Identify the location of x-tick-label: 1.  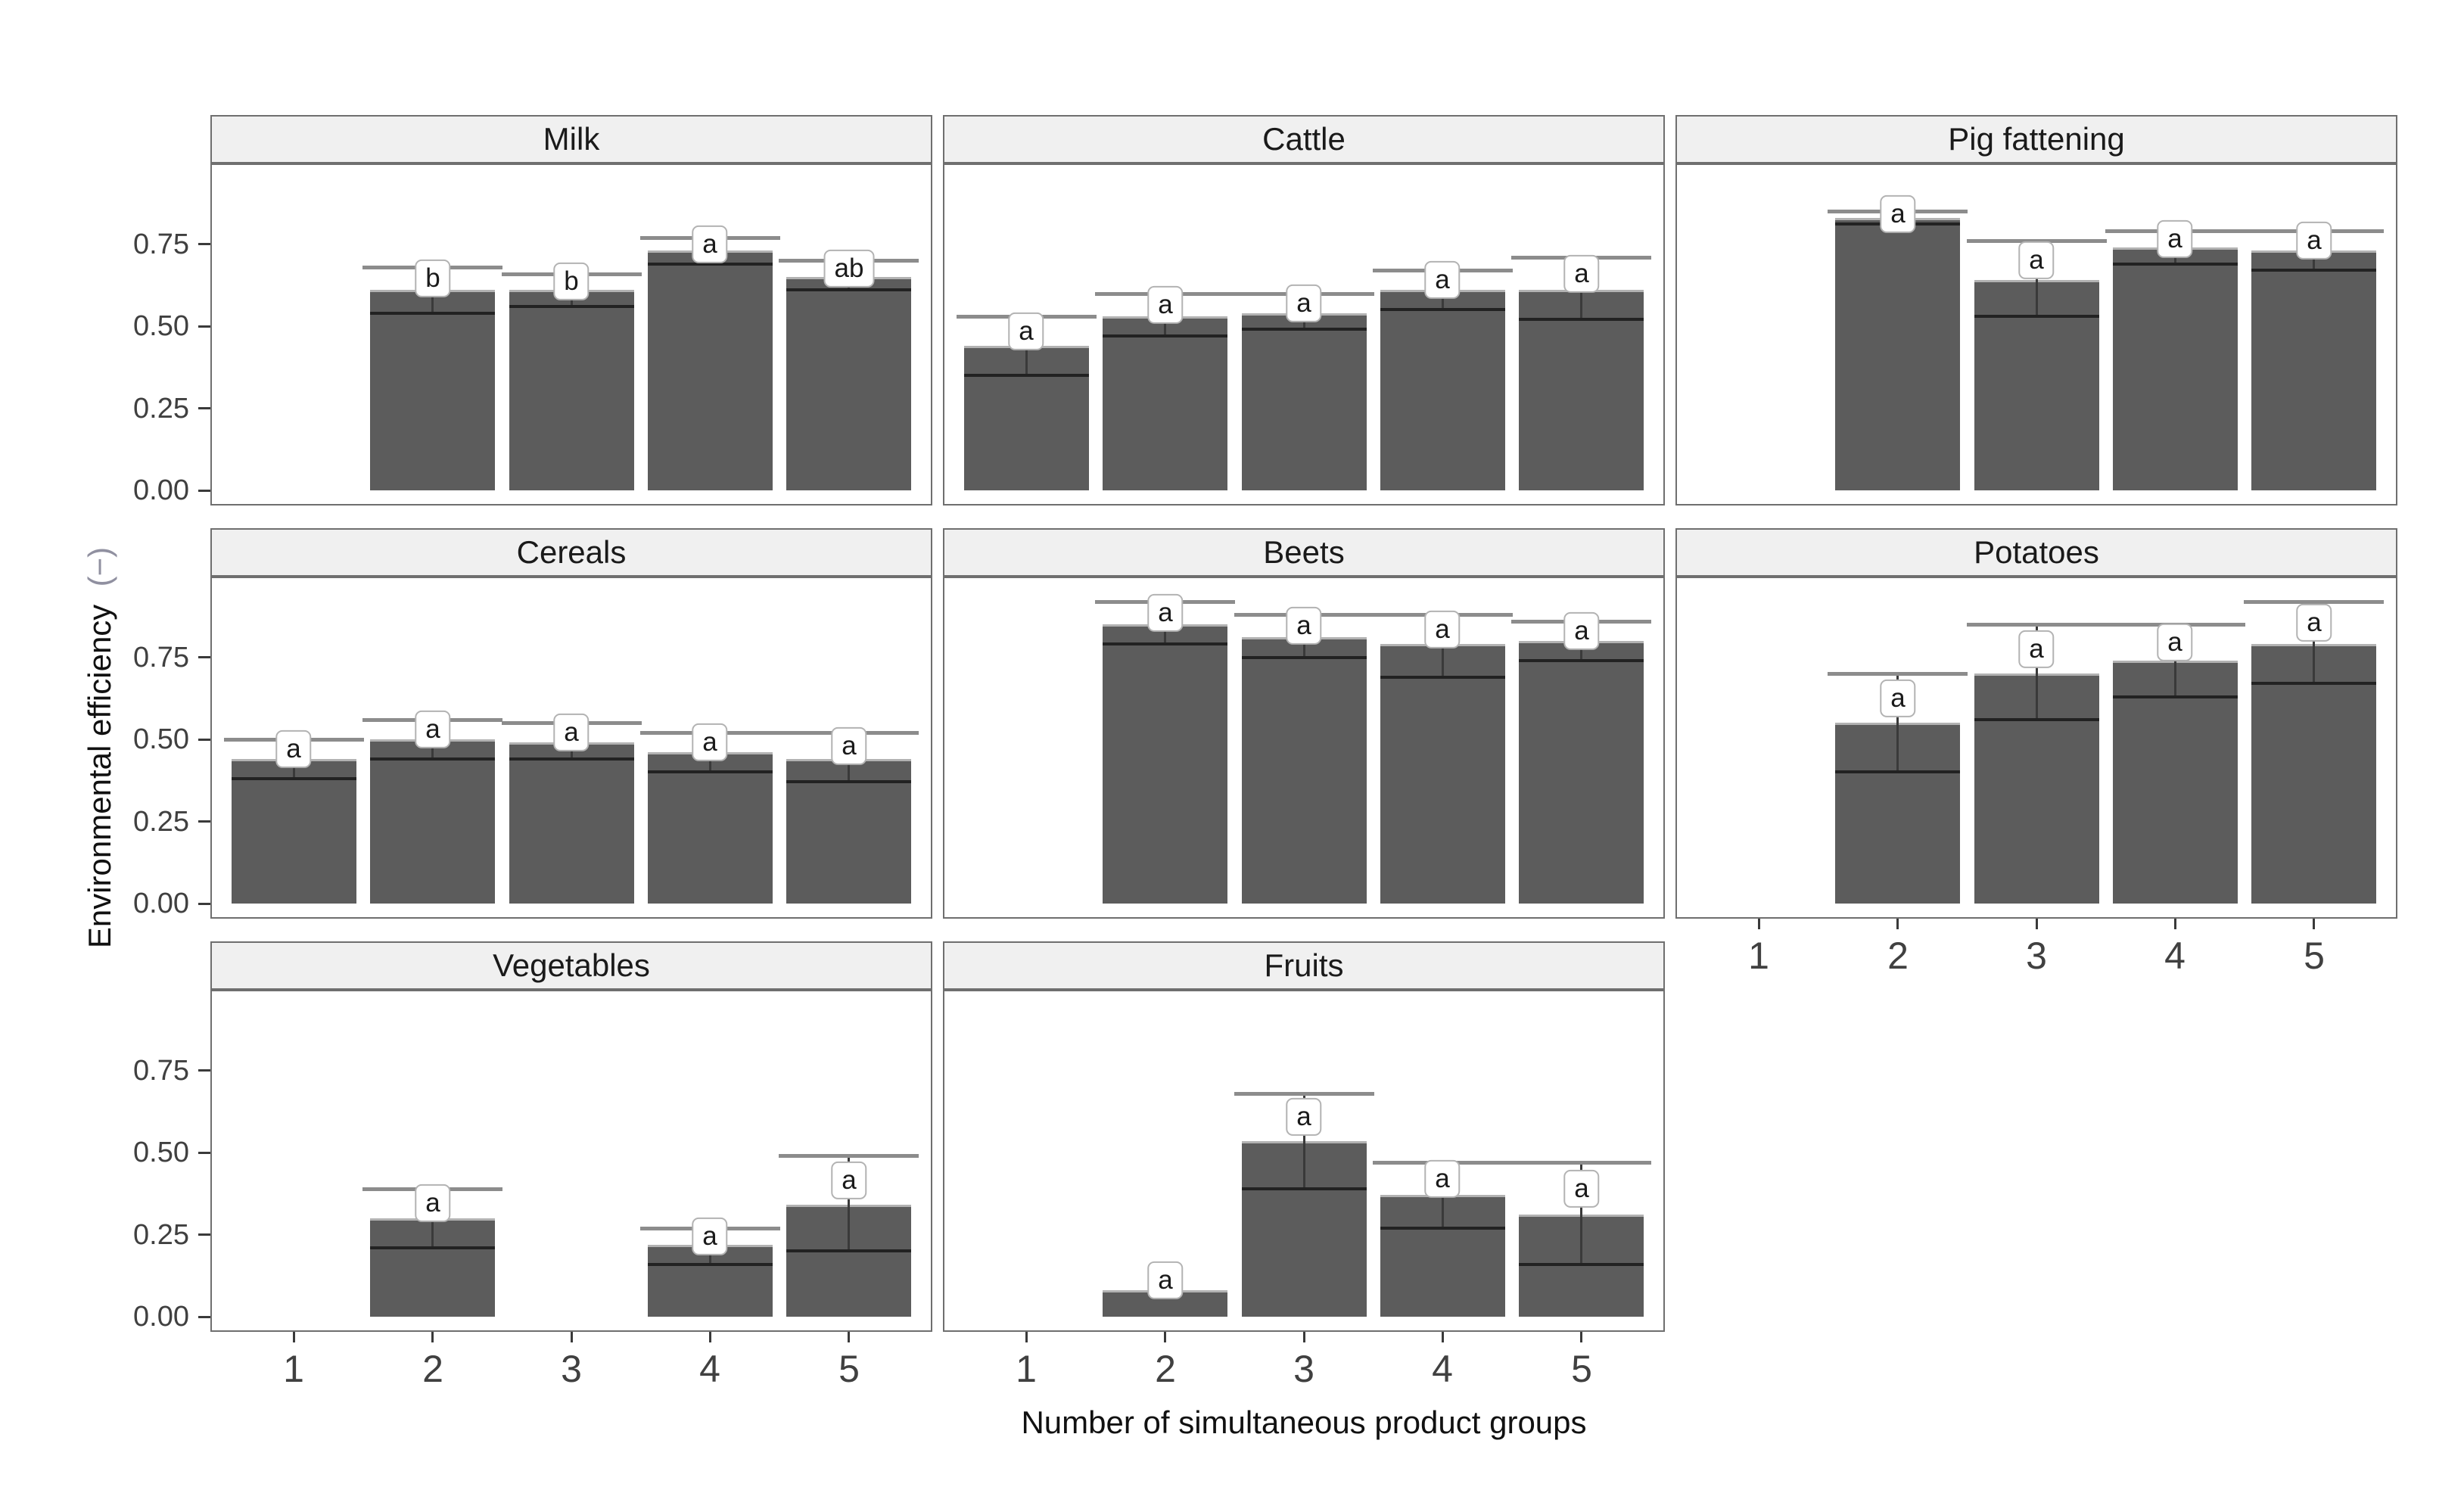
(1026, 1369).